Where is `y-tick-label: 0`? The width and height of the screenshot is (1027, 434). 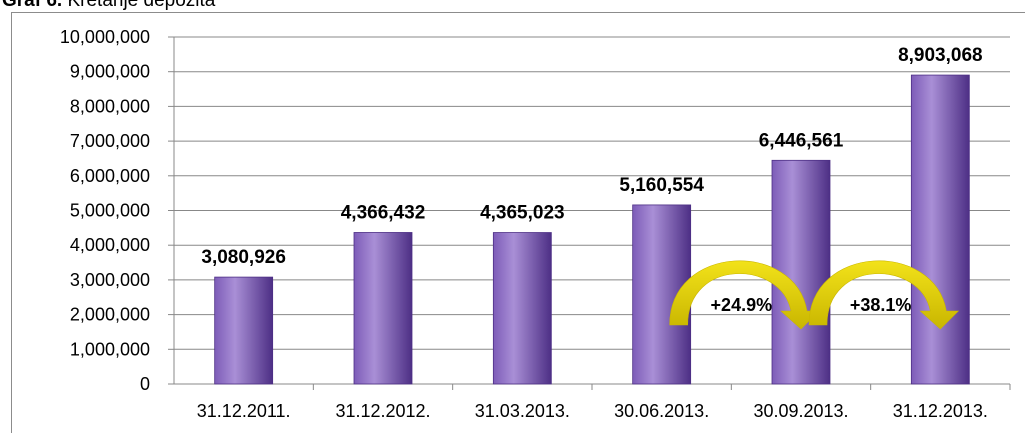 y-tick-label: 0 is located at coordinates (145, 384).